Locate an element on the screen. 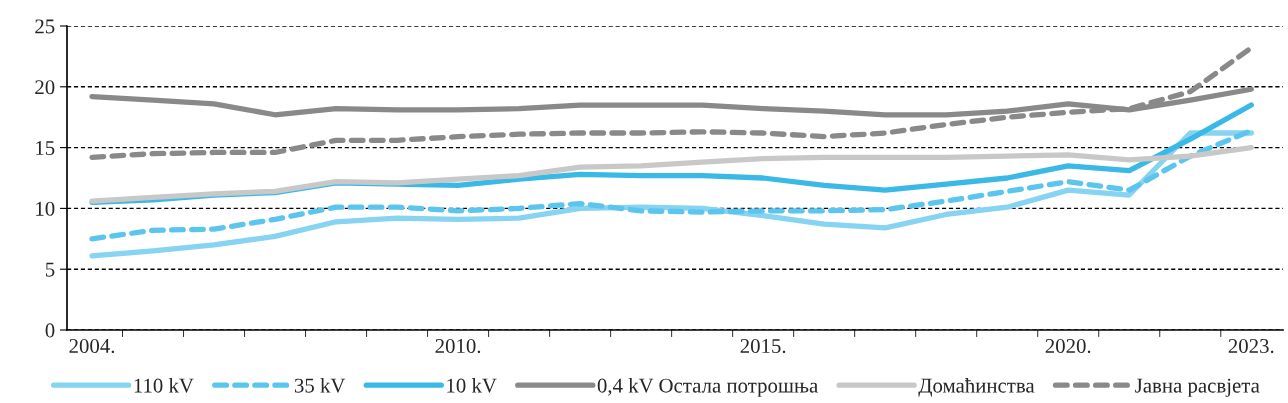 The image size is (1288, 403). legend-label: 110 kV is located at coordinates (164, 385).